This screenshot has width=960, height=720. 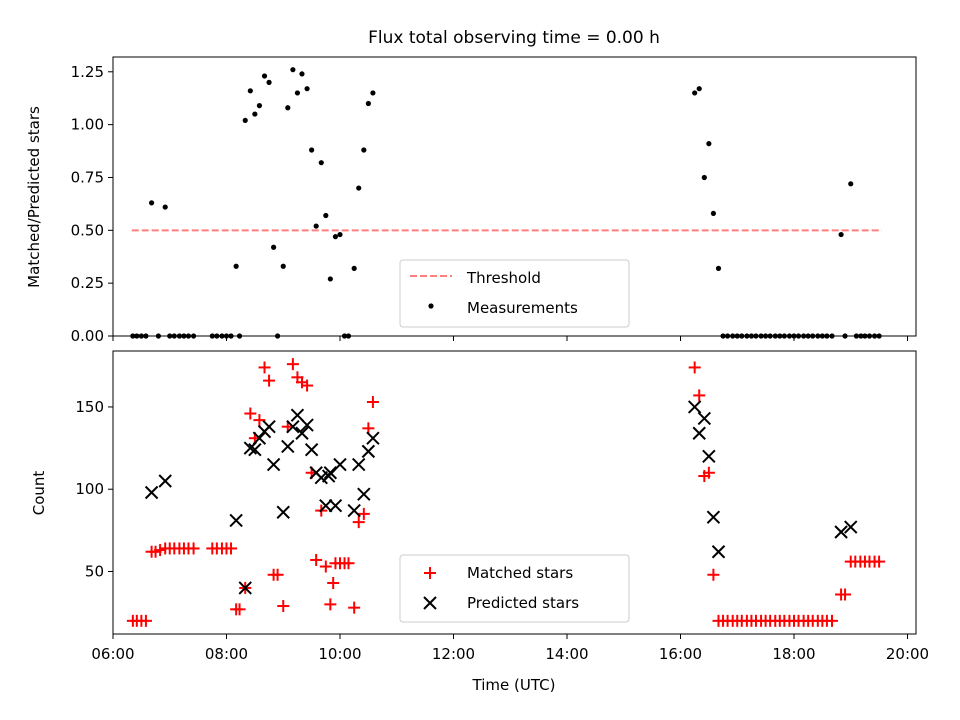 I want to click on y-tick-label-0: 50, so click(x=94, y=571).